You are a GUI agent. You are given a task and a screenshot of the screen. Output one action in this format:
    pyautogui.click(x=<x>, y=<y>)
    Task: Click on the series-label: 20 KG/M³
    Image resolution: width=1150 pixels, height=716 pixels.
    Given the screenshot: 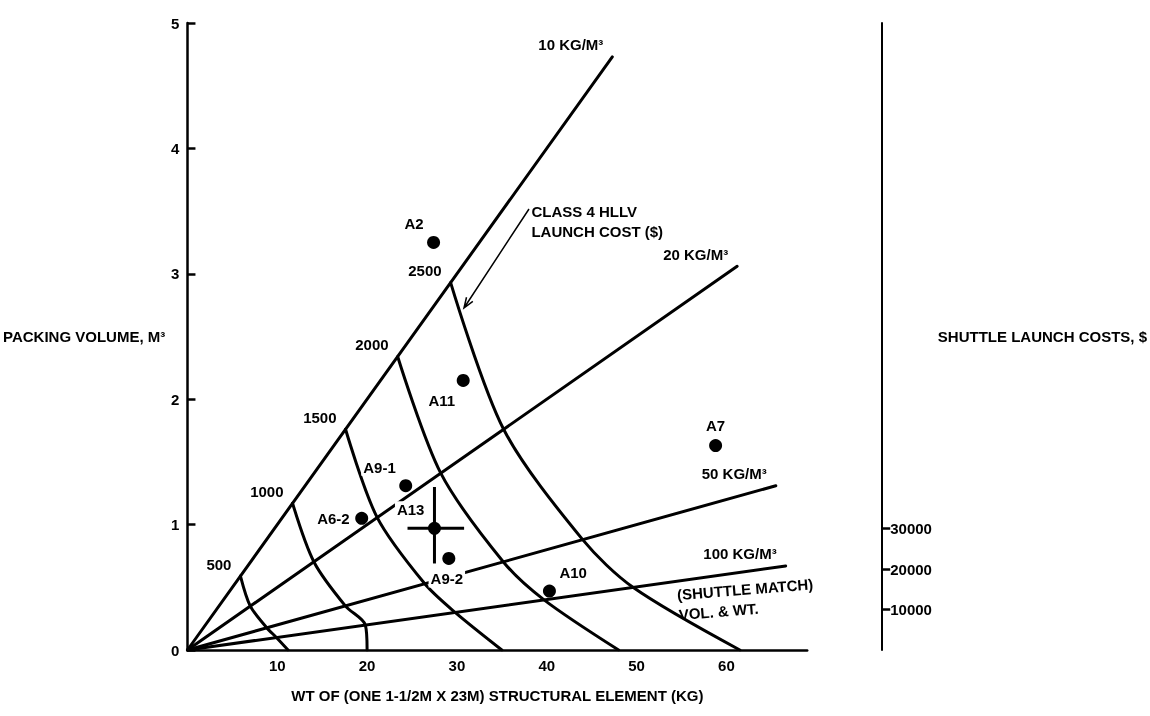 What is the action you would take?
    pyautogui.click(x=696, y=254)
    